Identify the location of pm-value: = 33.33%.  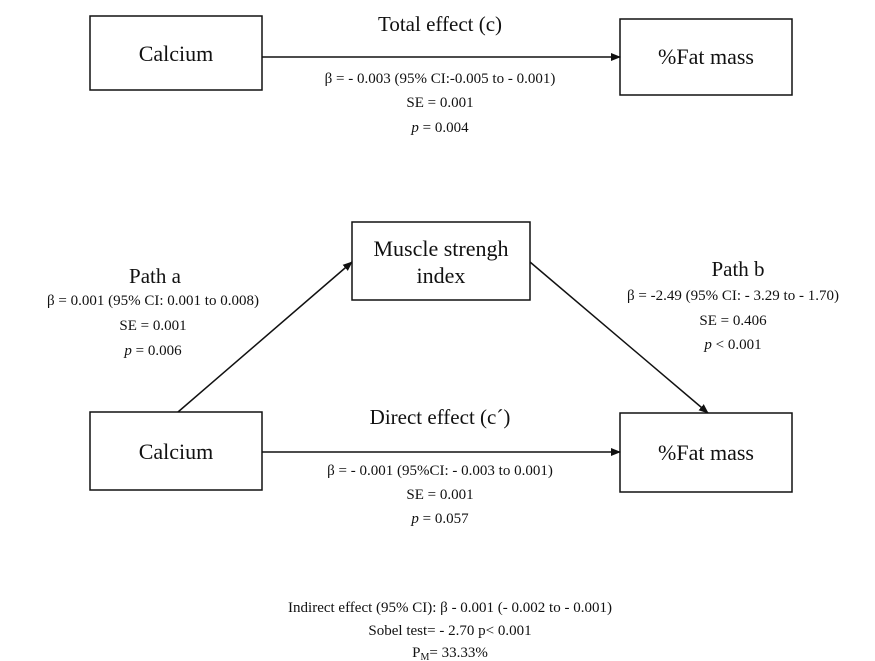
(458, 653).